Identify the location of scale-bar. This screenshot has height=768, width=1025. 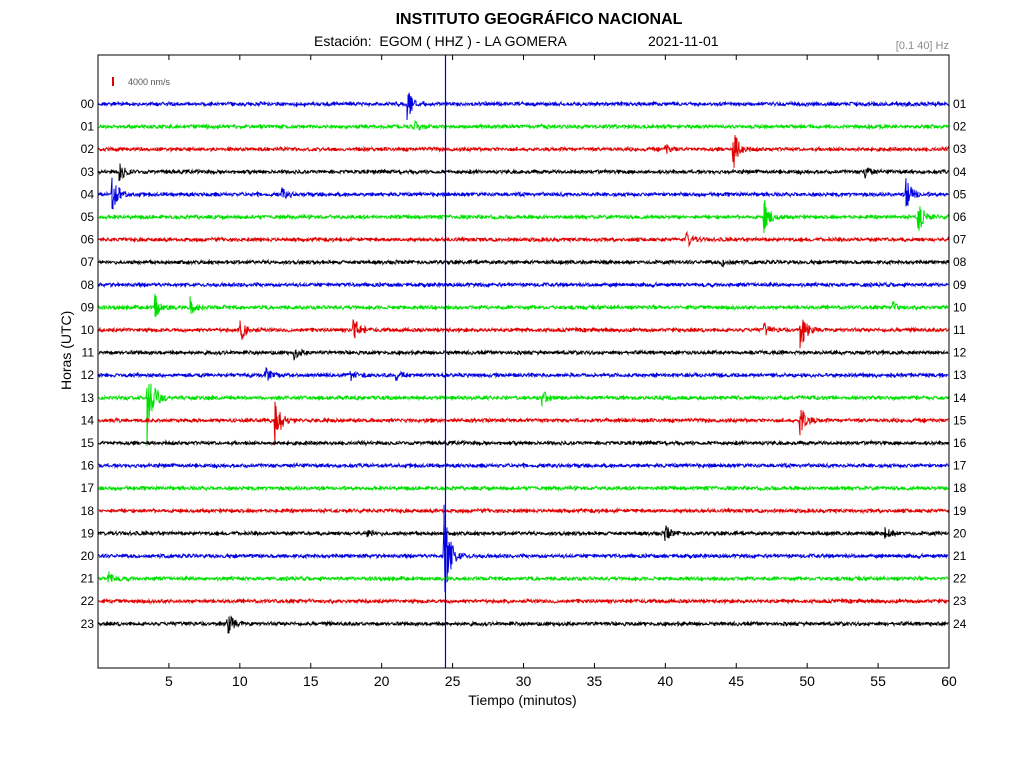
(113, 81).